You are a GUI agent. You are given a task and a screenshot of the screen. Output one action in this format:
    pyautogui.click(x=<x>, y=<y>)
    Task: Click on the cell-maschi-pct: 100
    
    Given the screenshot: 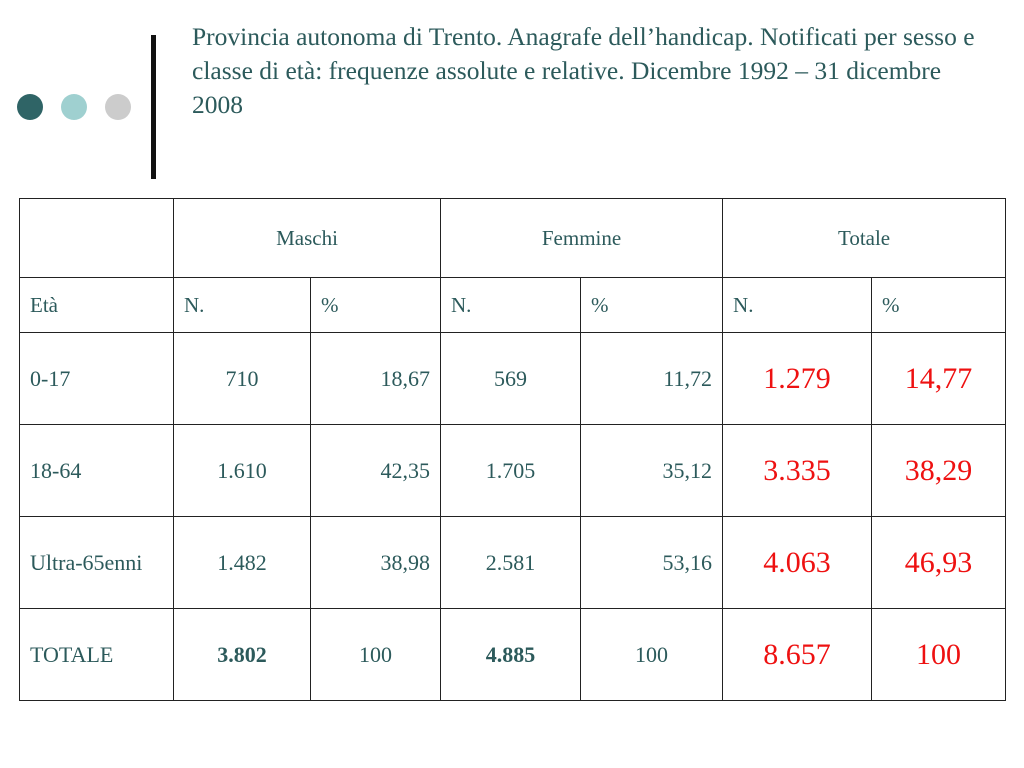 What is the action you would take?
    pyautogui.click(x=375, y=654)
    